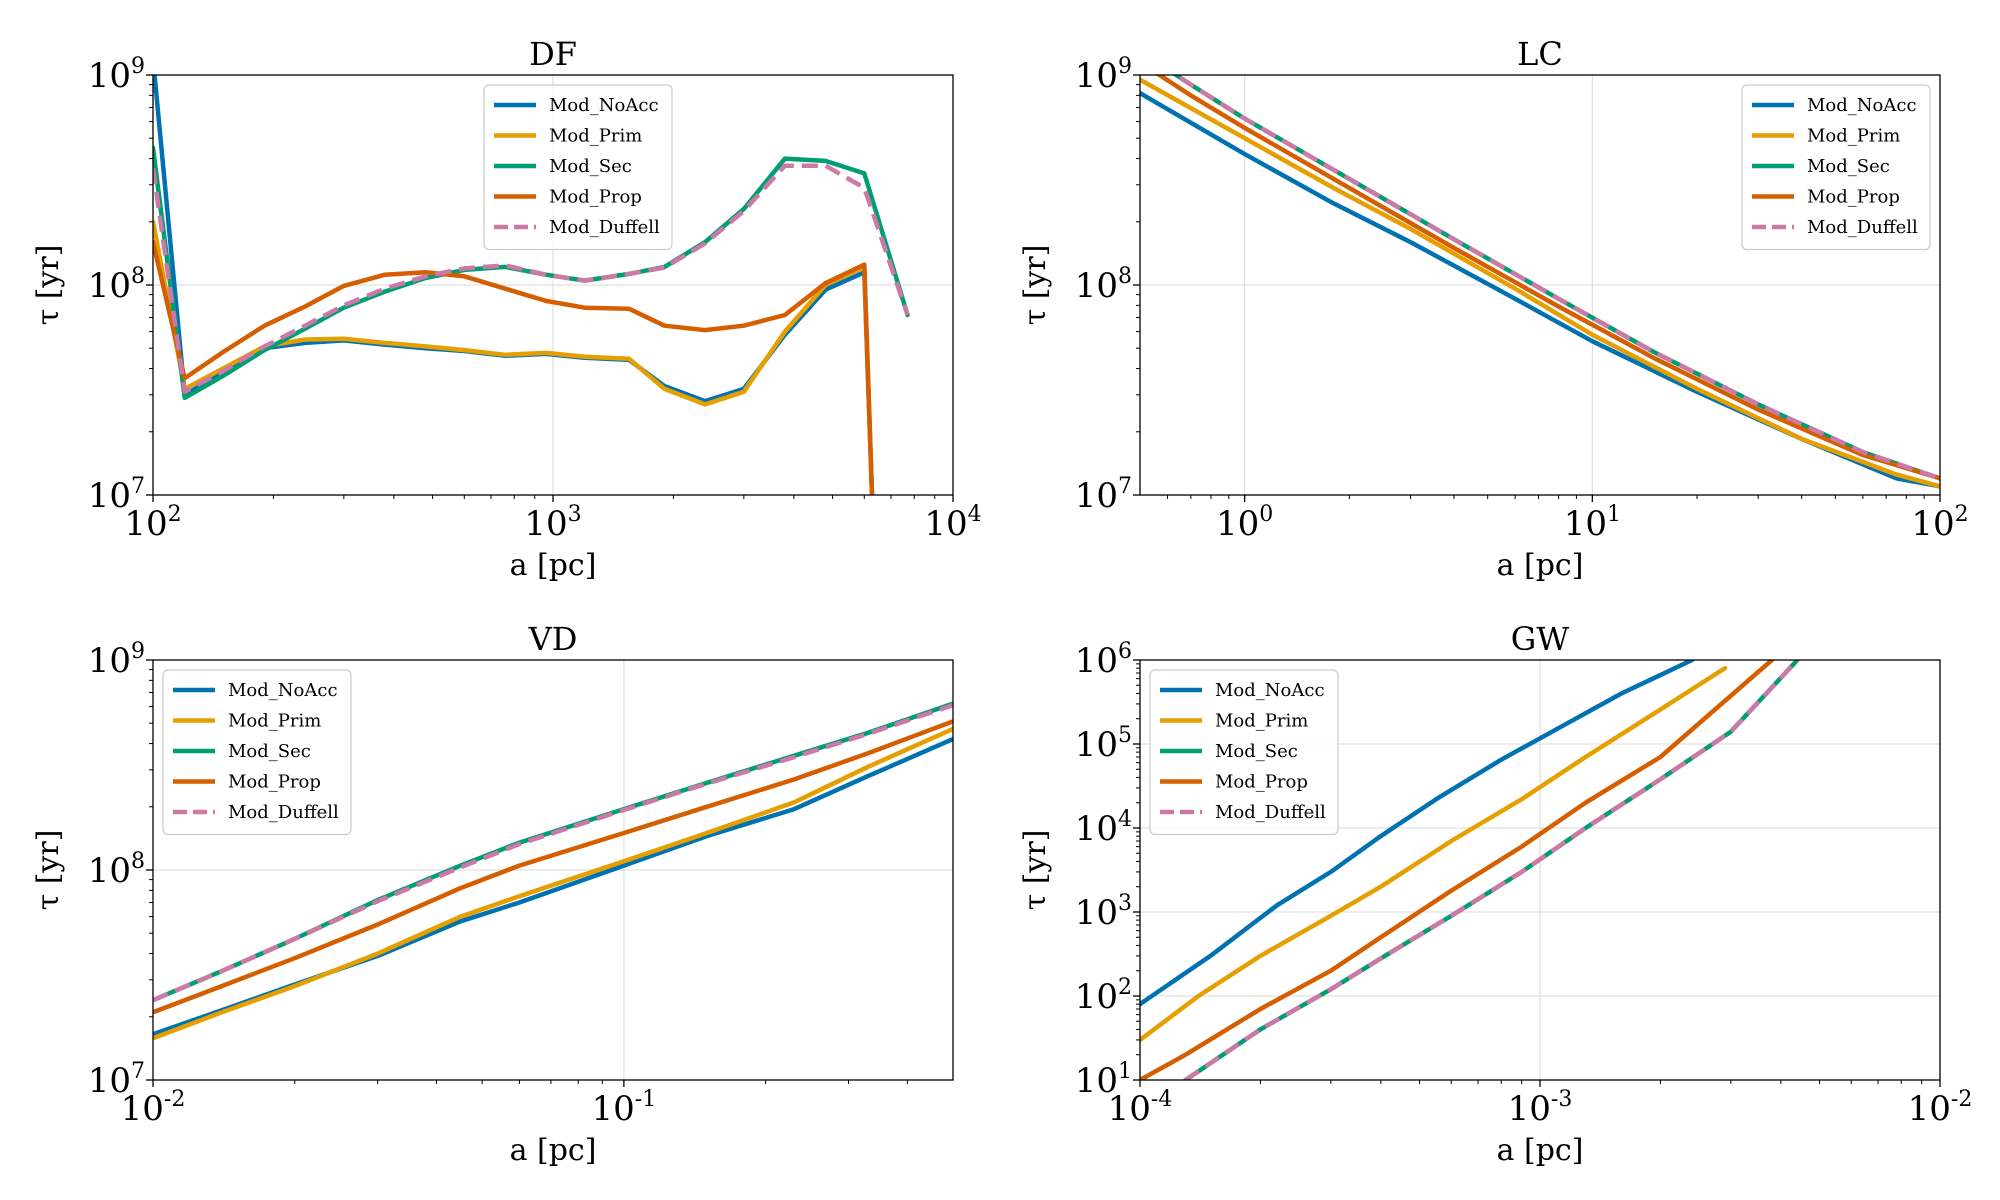 Image resolution: width=2000 pixels, height=1200 pixels. What do you see at coordinates (1161, 1099) in the screenshot?
I see `tick-exponent: -4` at bounding box center [1161, 1099].